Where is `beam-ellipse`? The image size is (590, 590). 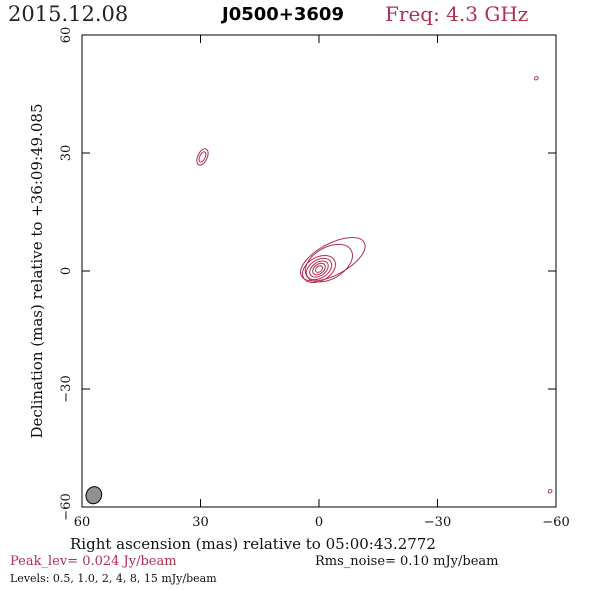
beam-ellipse is located at coordinates (94, 495).